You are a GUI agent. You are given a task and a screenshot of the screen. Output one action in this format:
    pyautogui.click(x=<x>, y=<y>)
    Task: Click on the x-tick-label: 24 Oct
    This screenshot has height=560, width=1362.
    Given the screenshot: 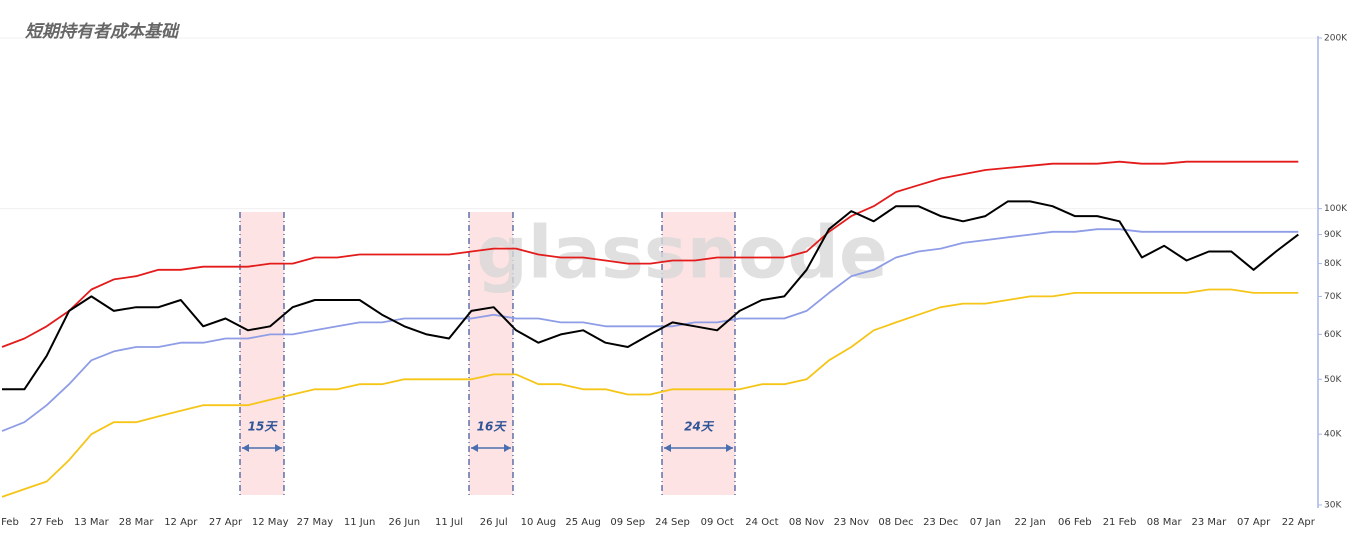 What is the action you would take?
    pyautogui.click(x=761, y=522)
    